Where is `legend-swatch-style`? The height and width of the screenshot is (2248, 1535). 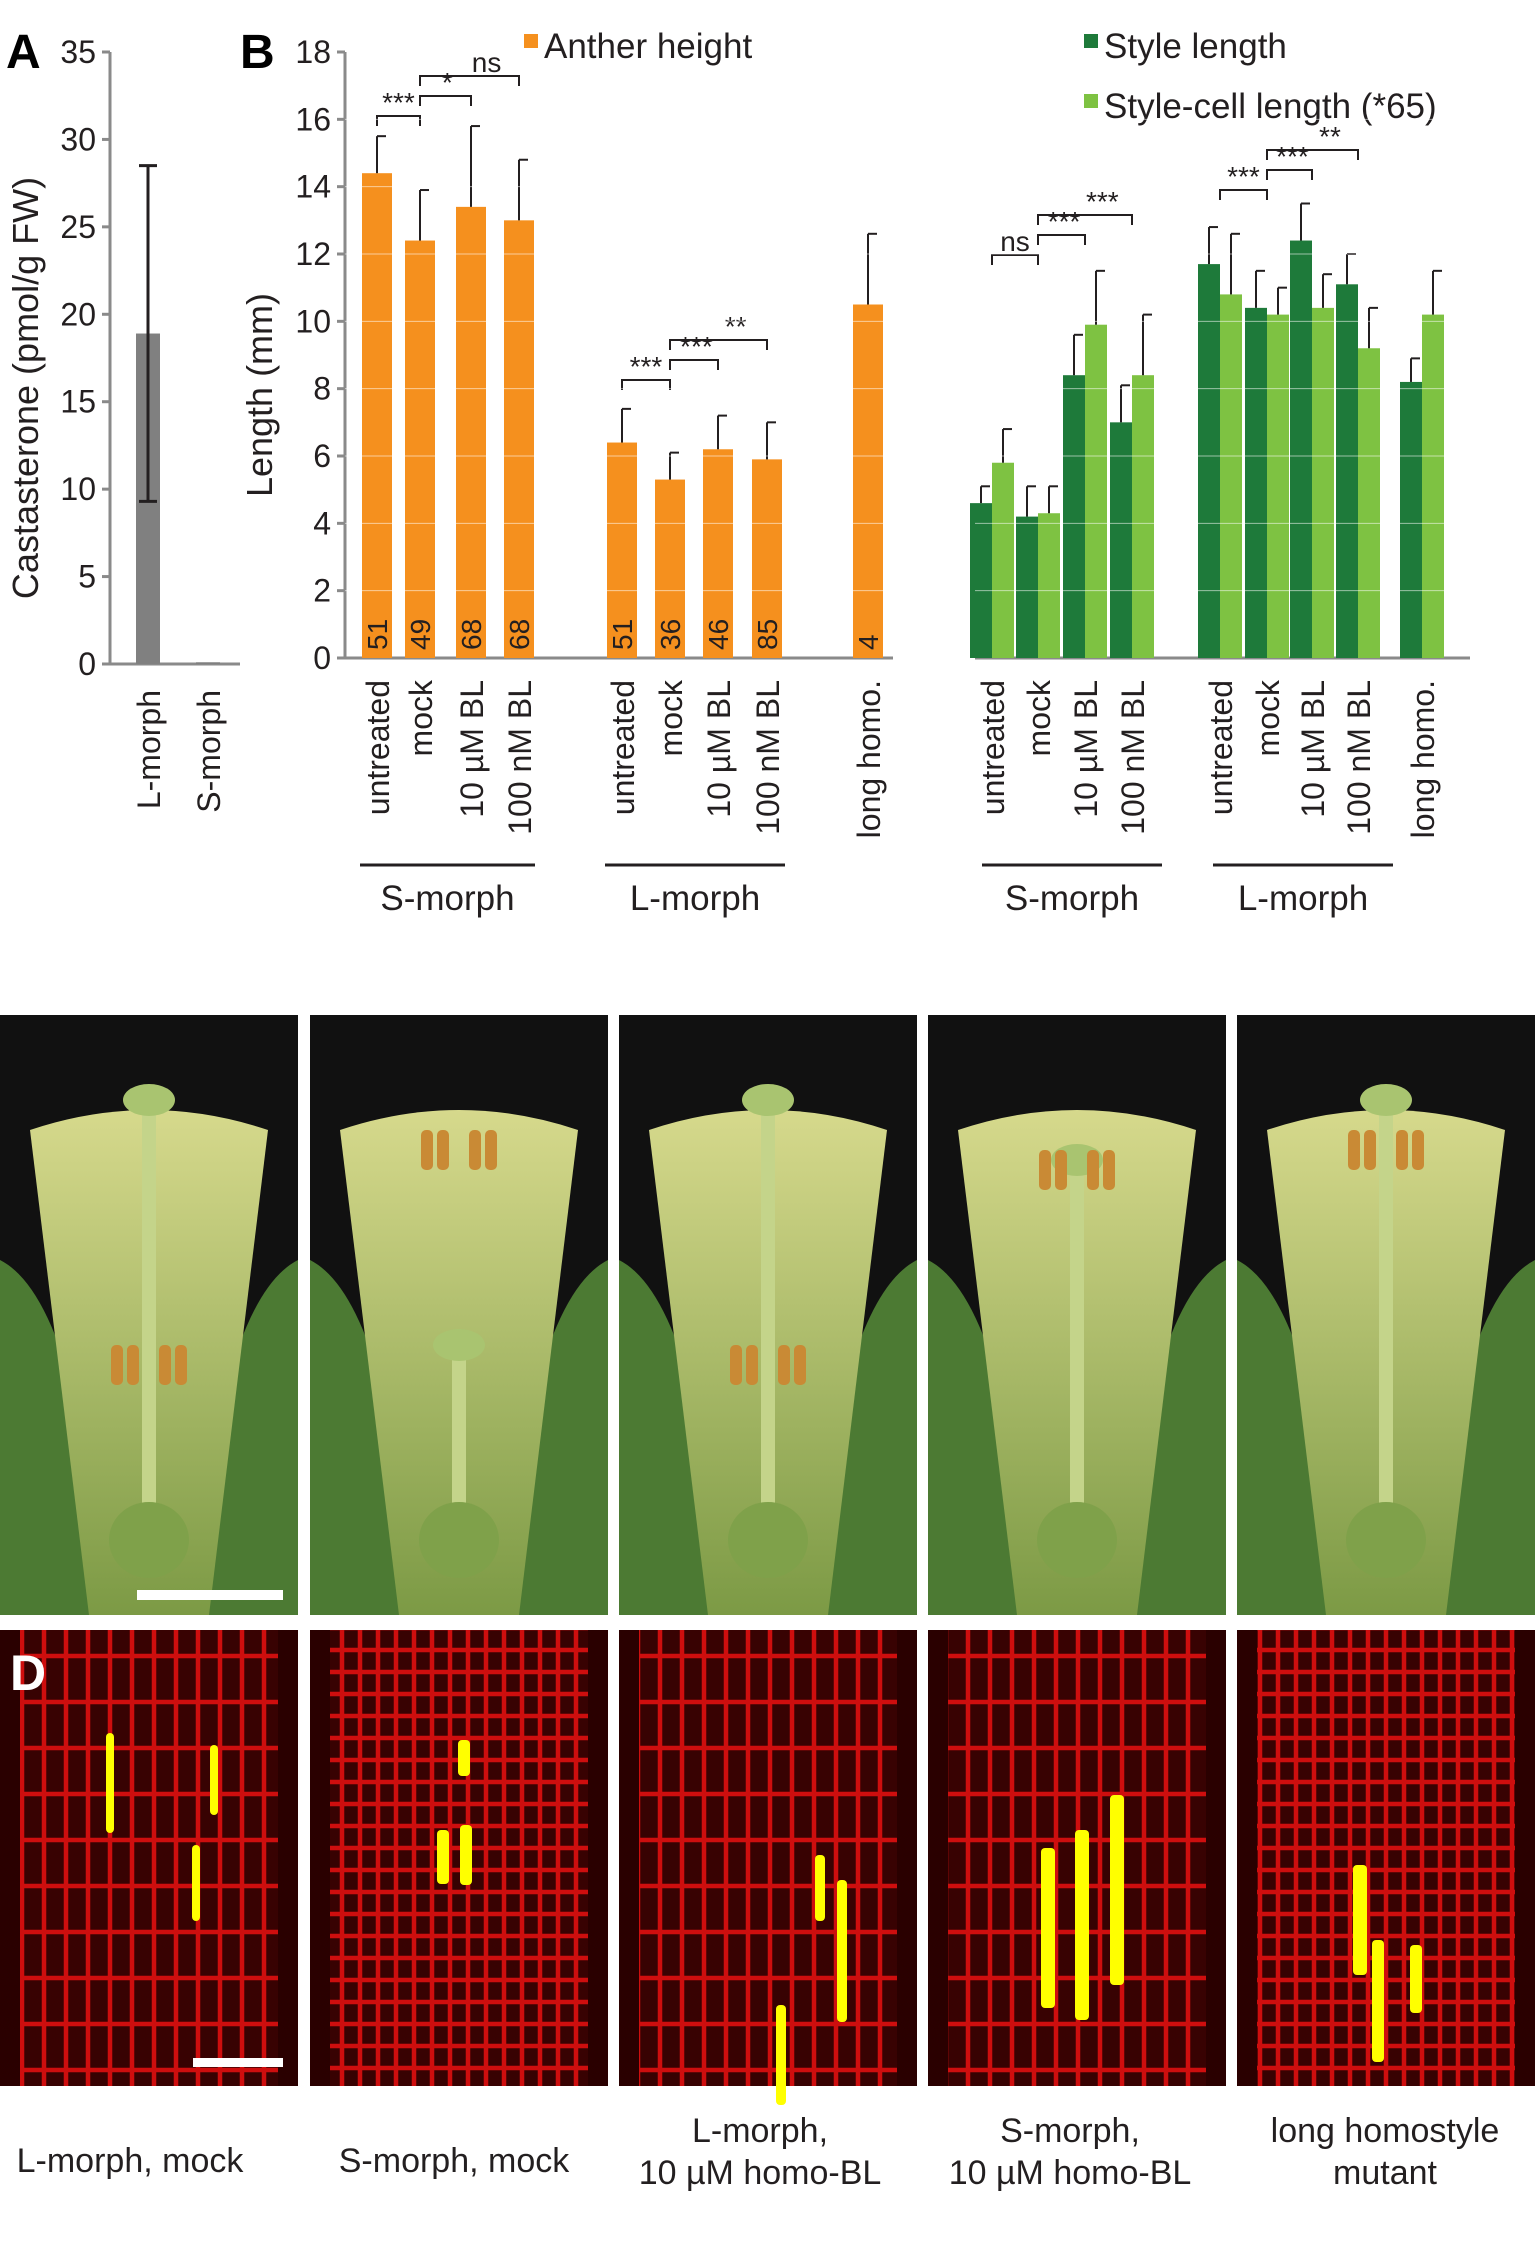 legend-swatch-style is located at coordinates (1091, 41).